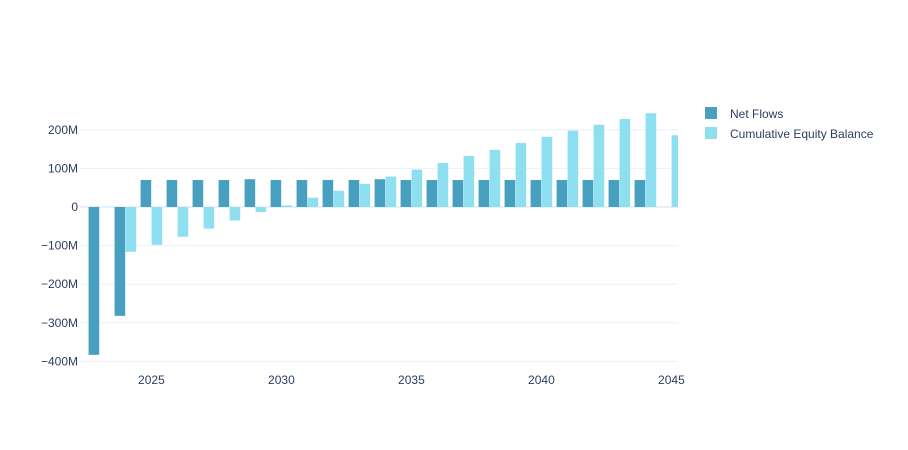  I want to click on y-tick-label: −100M, so click(59, 246).